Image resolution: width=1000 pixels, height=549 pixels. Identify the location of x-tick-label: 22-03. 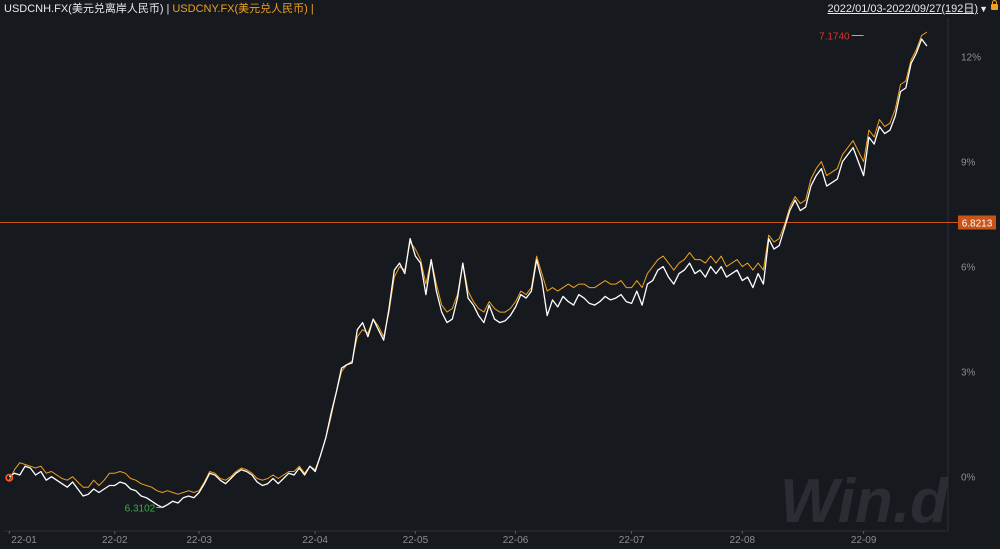
(199, 540).